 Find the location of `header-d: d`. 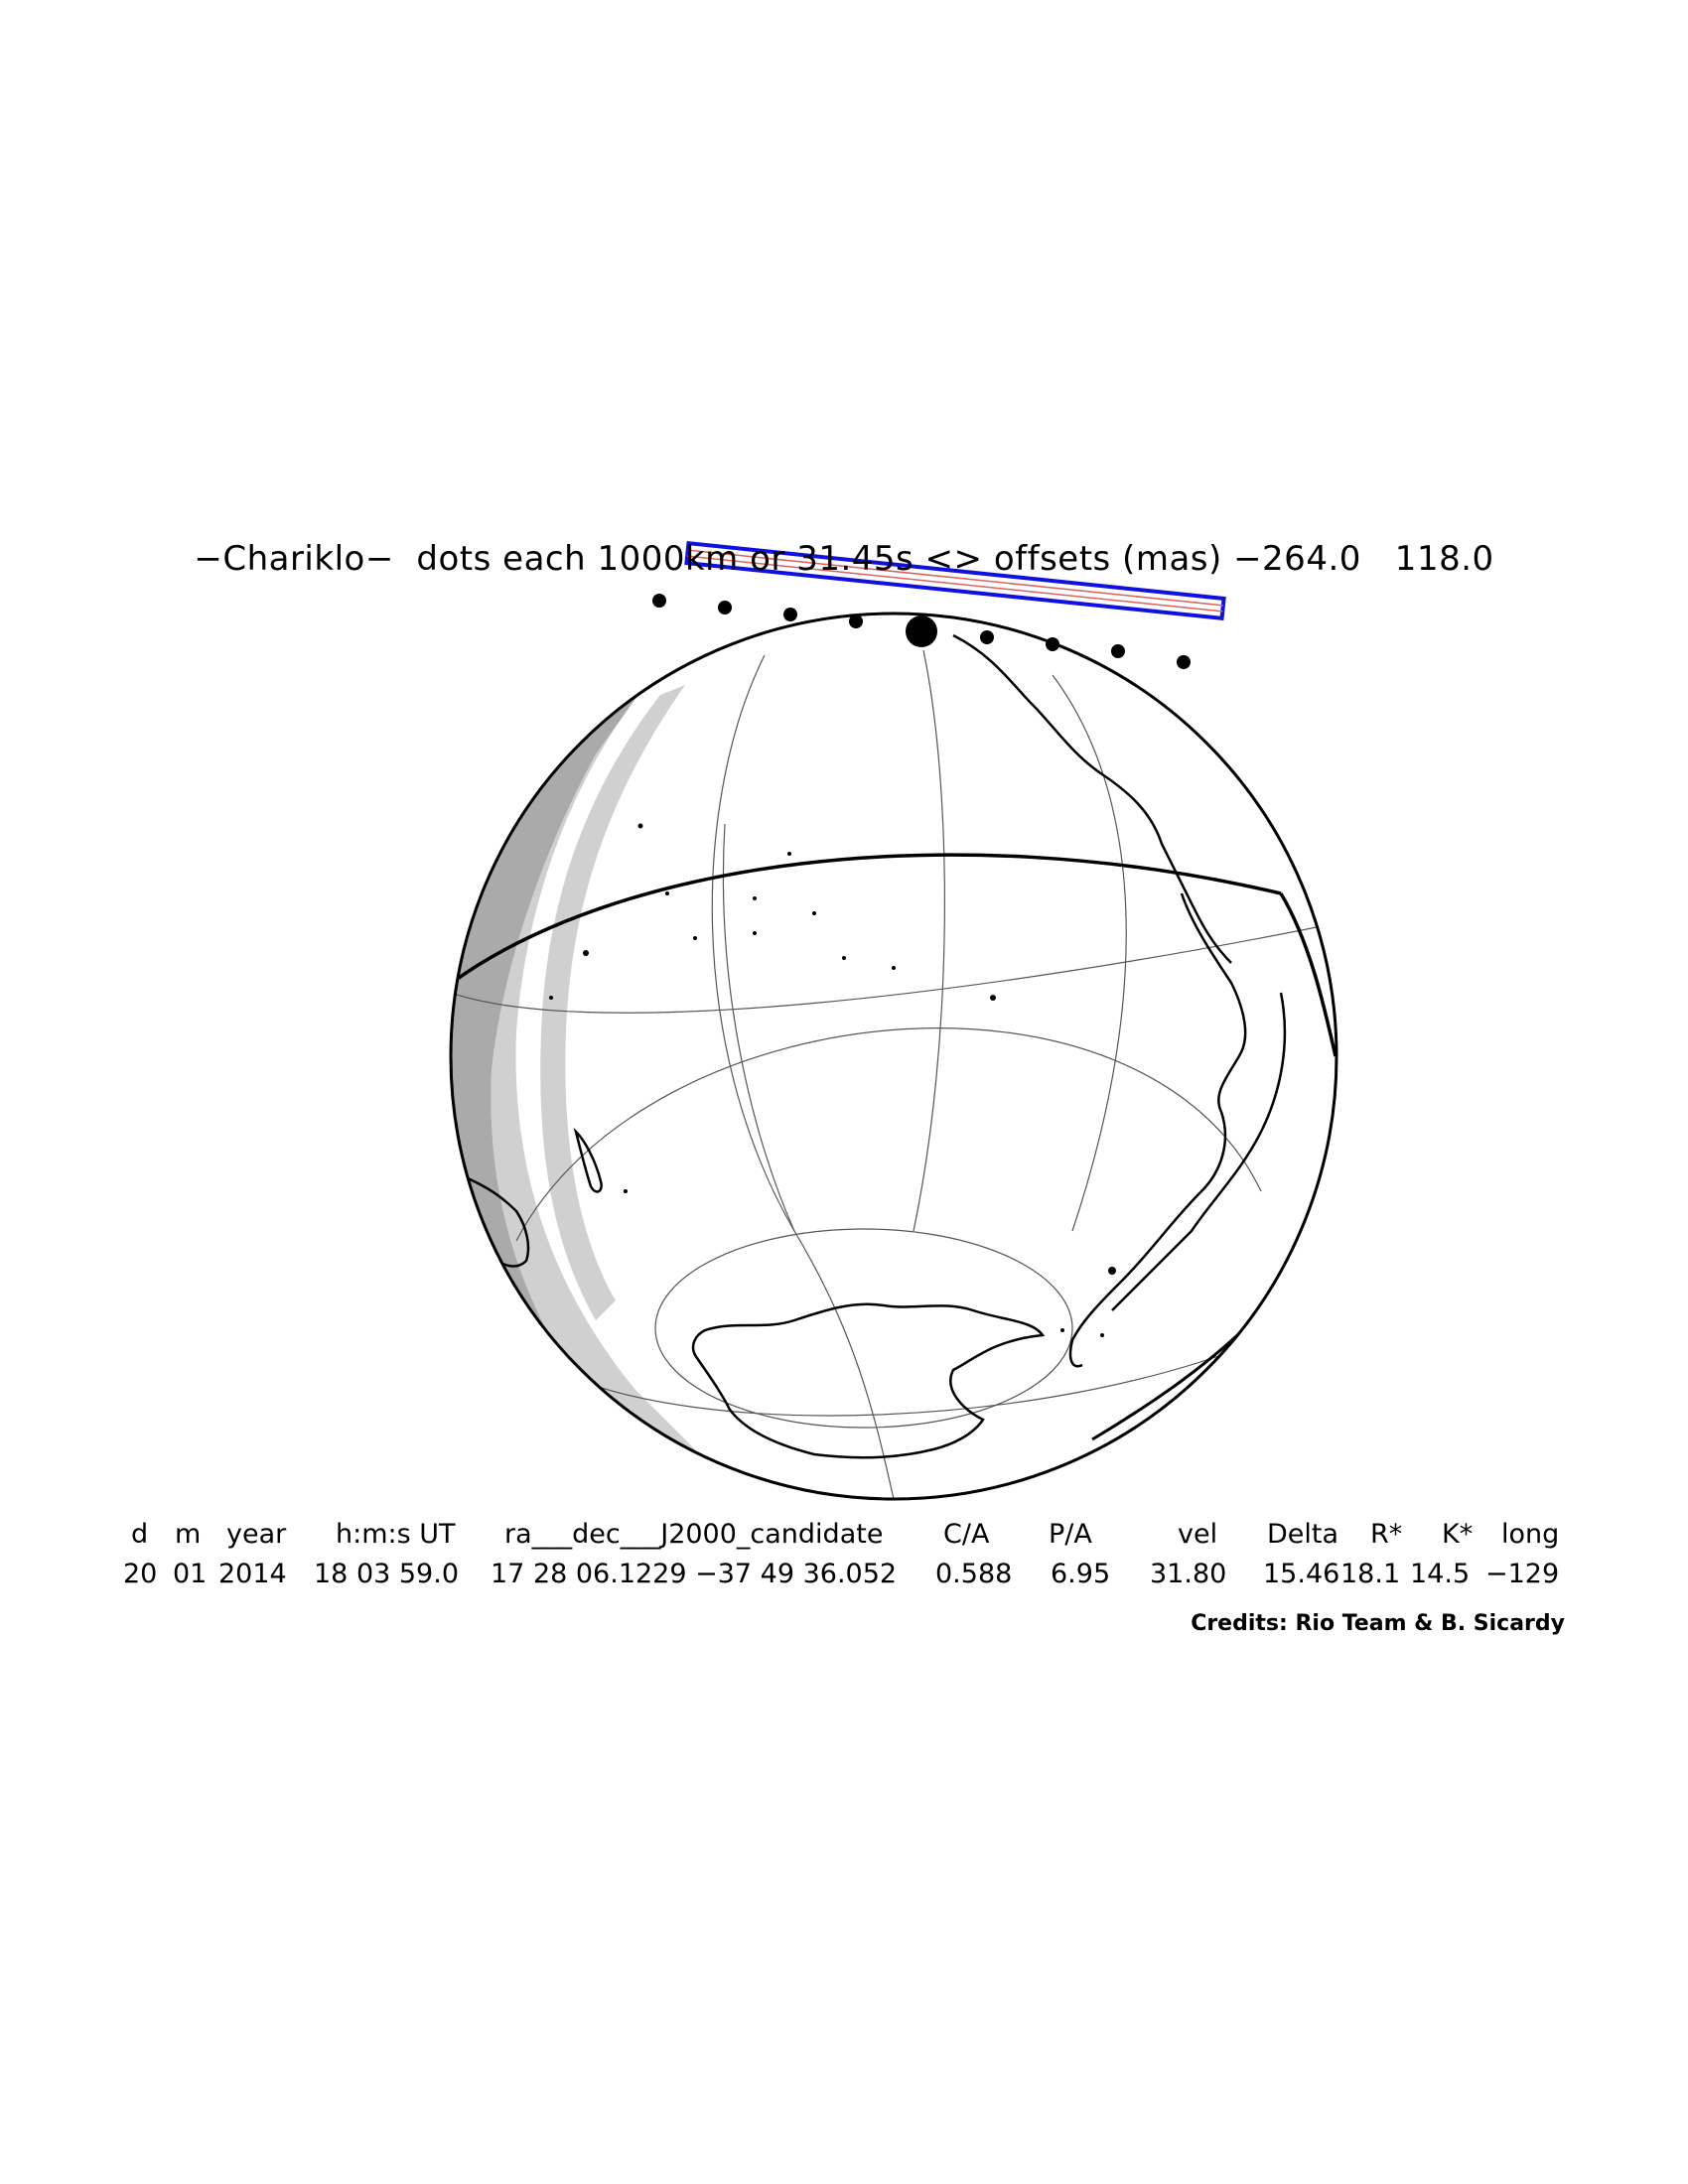

header-d: d is located at coordinates (140, 1534).